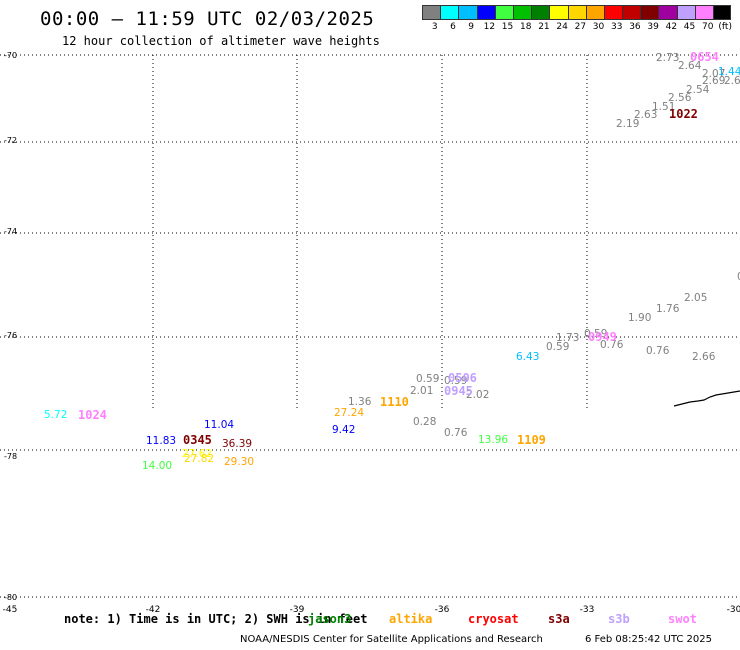 The width and height of the screenshot is (740, 650). I want to click on pass-time-label: 1022, so click(683, 114).